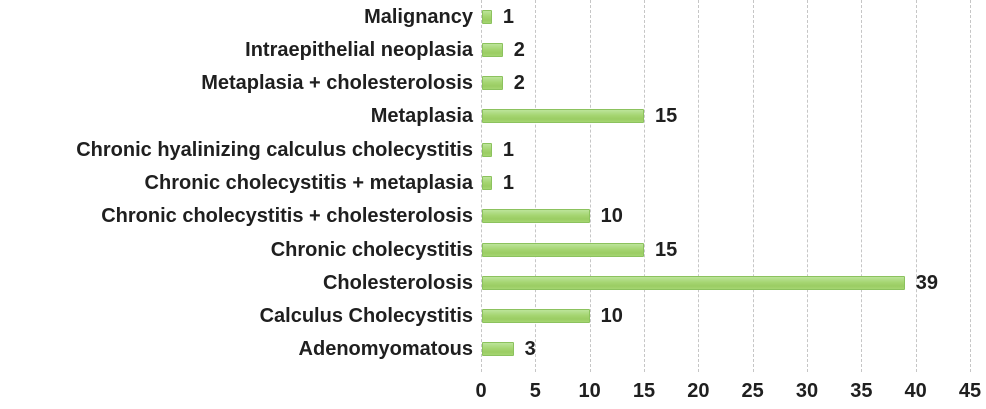 The width and height of the screenshot is (986, 409). Describe the element at coordinates (418, 16) in the screenshot. I see `category-label: Malignancy` at that location.